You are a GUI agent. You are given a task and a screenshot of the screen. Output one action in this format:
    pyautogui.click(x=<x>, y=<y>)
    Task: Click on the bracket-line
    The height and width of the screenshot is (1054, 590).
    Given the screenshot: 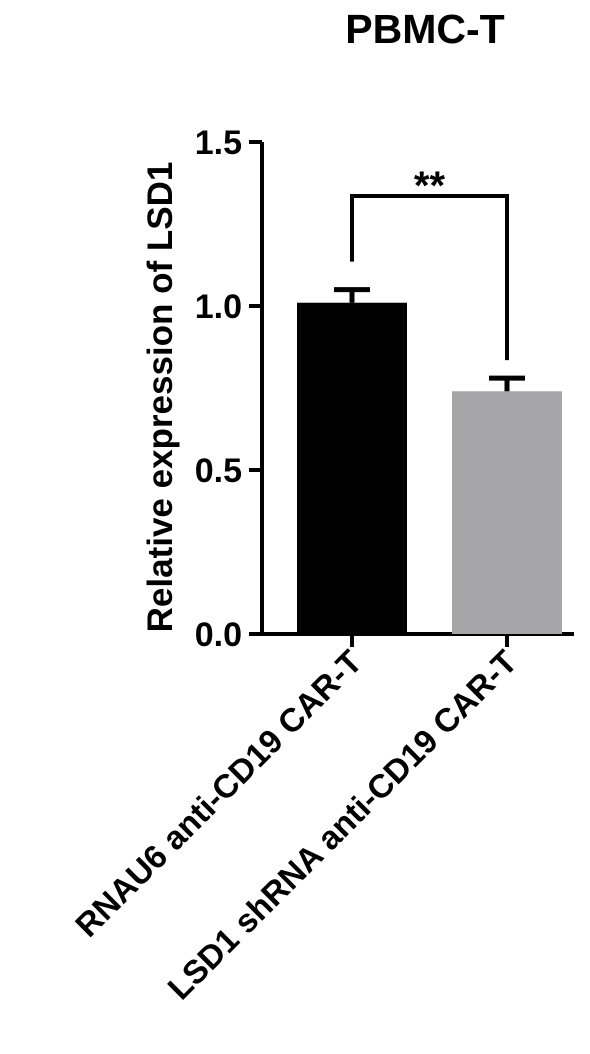 What is the action you would take?
    pyautogui.click(x=429, y=277)
    